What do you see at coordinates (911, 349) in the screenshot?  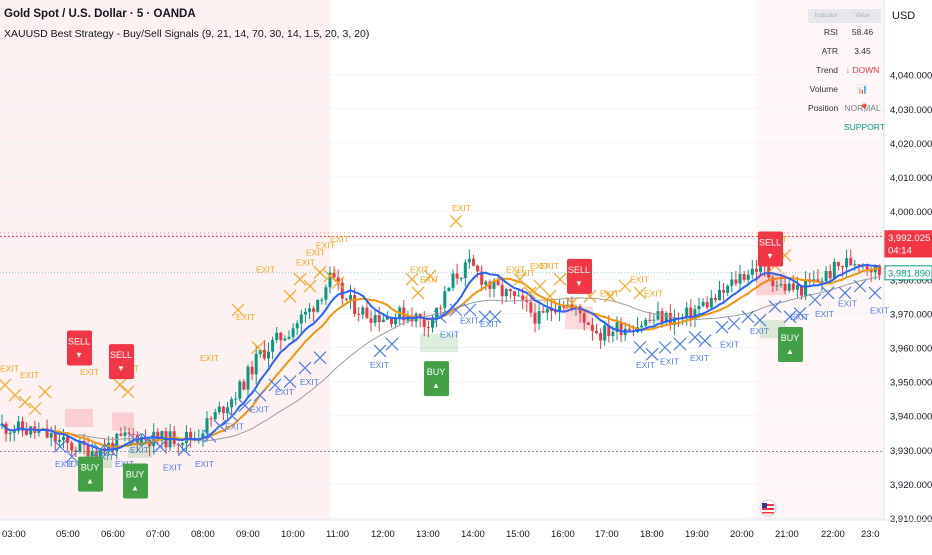 I see `price-tick-label: 3,960.000` at bounding box center [911, 349].